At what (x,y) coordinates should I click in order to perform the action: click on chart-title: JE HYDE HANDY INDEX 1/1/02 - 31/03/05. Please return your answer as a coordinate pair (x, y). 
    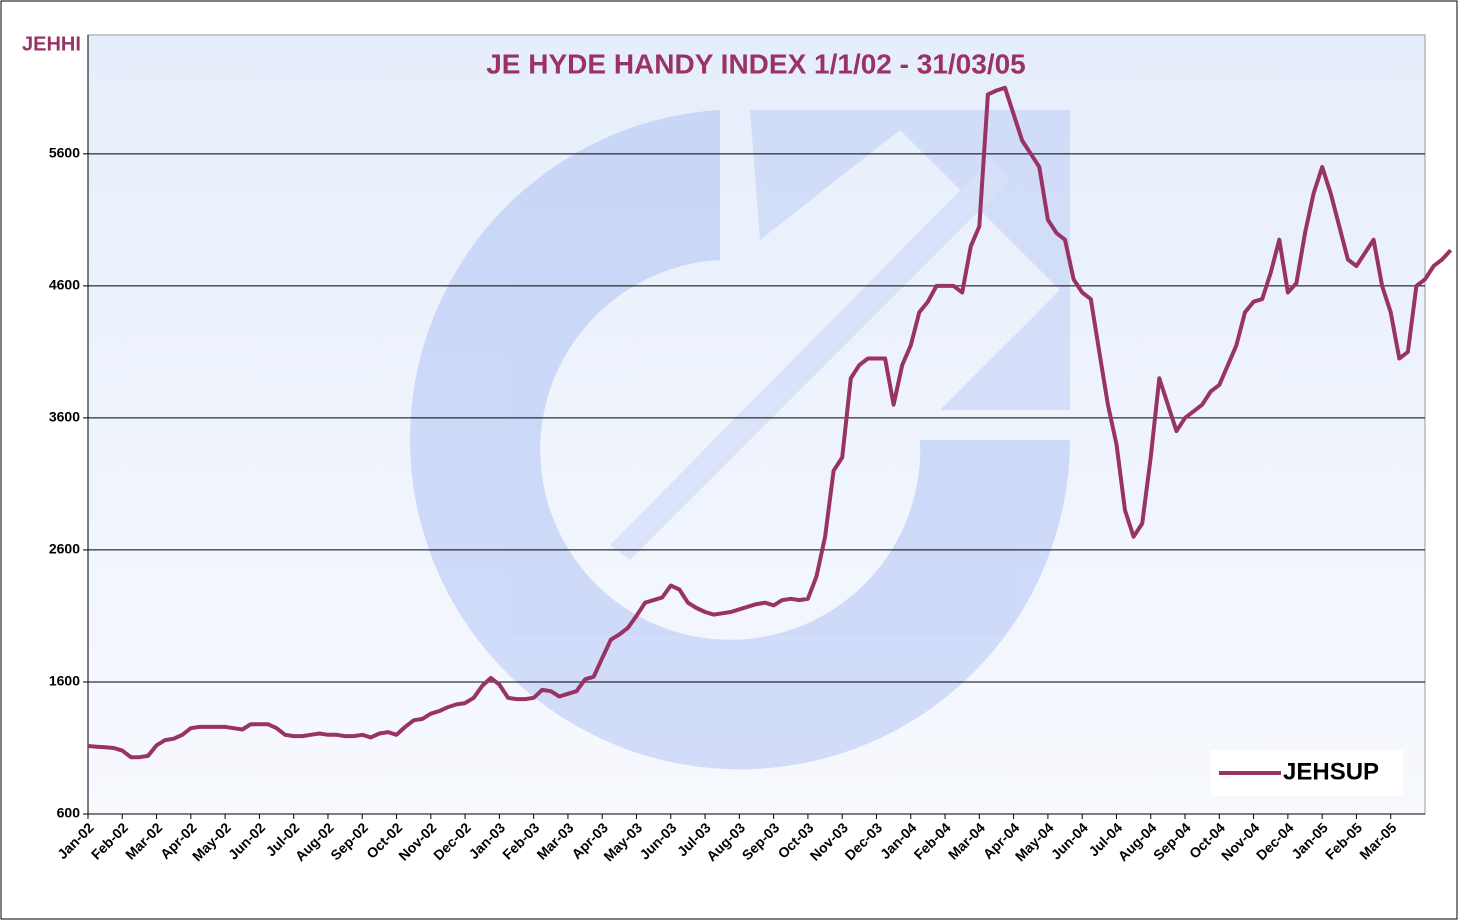
    Looking at the image, I should click on (756, 63).